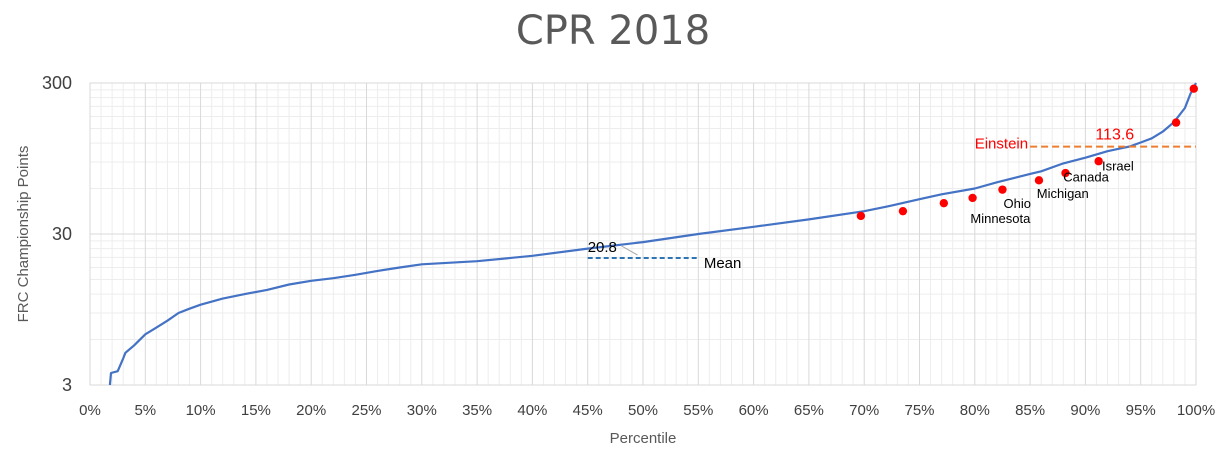 The height and width of the screenshot is (453, 1226). Describe the element at coordinates (90, 410) in the screenshot. I see `x-tick-label: 0%` at that location.